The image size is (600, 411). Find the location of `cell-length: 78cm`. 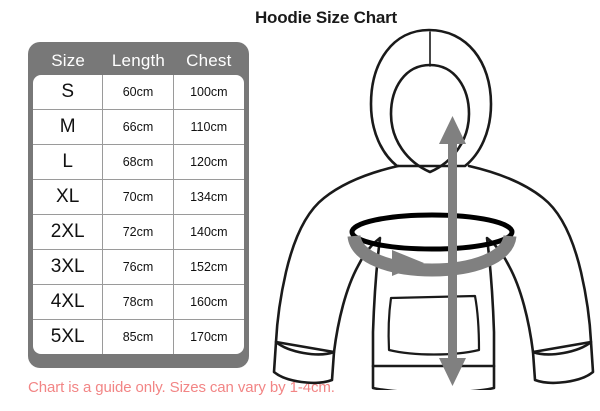

cell-length: 78cm is located at coordinates (138, 302).